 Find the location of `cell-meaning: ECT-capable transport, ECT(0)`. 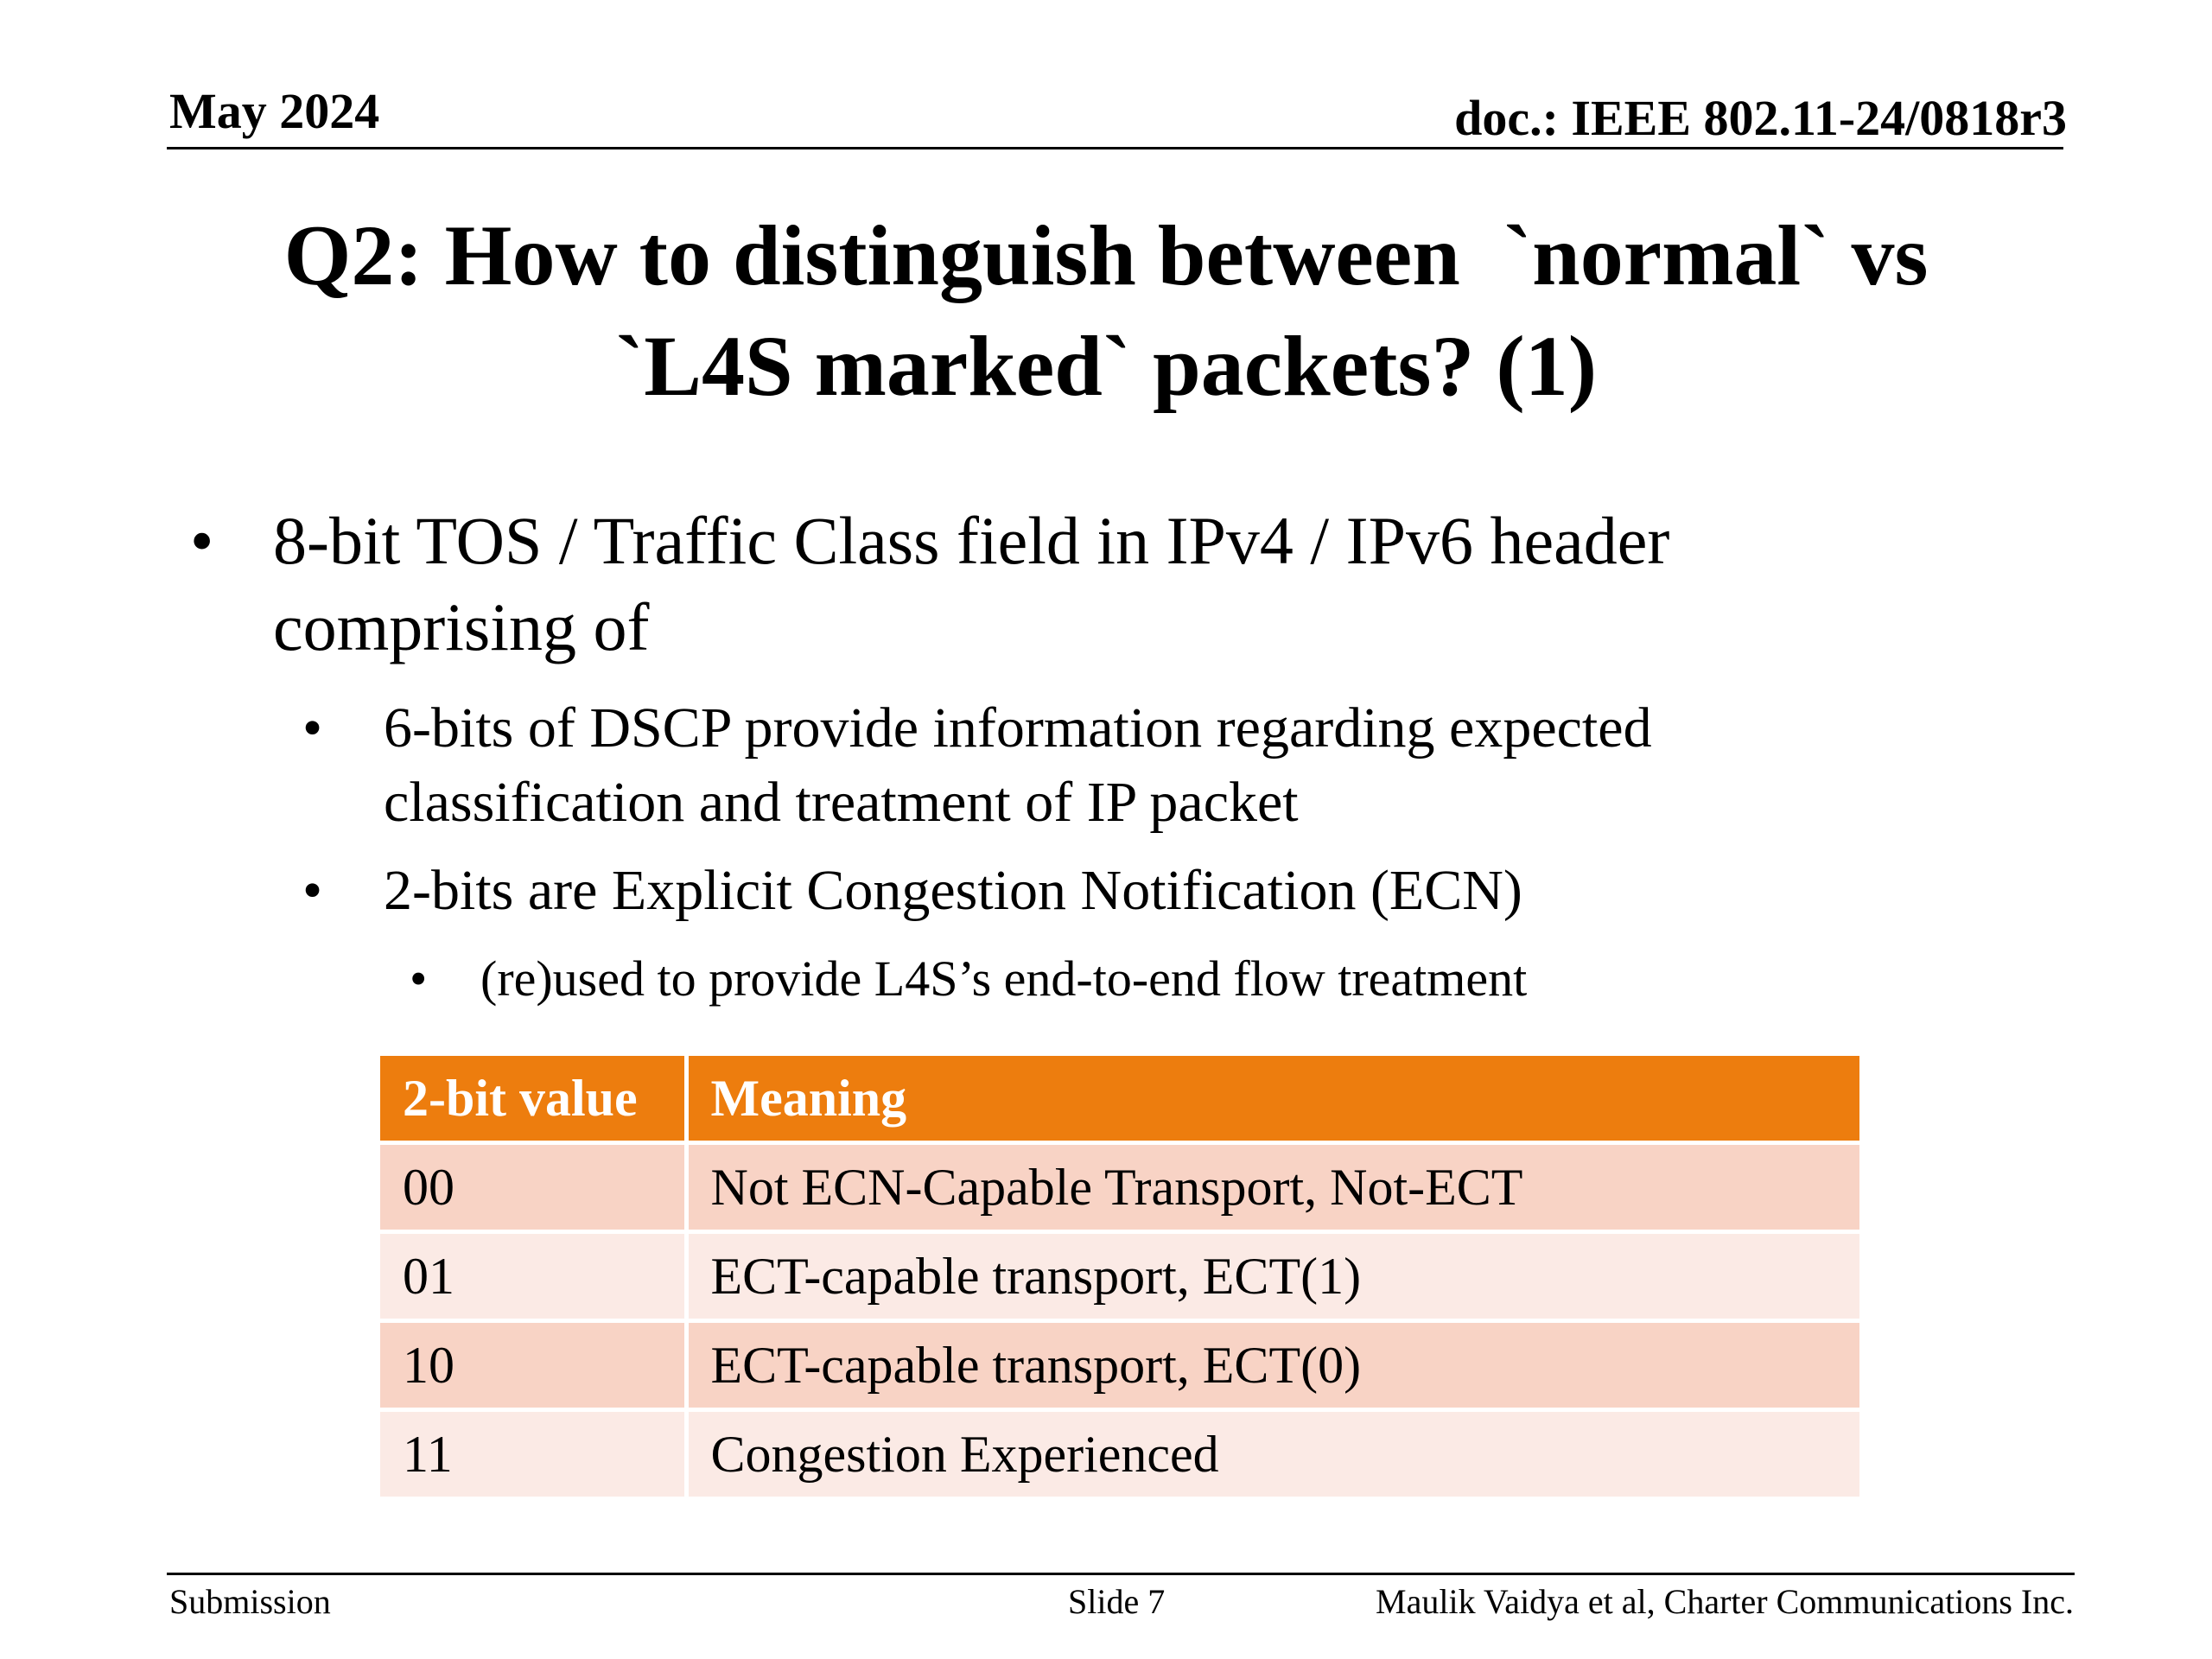

cell-meaning: ECT-capable transport, ECT(0) is located at coordinates (1271, 1364).